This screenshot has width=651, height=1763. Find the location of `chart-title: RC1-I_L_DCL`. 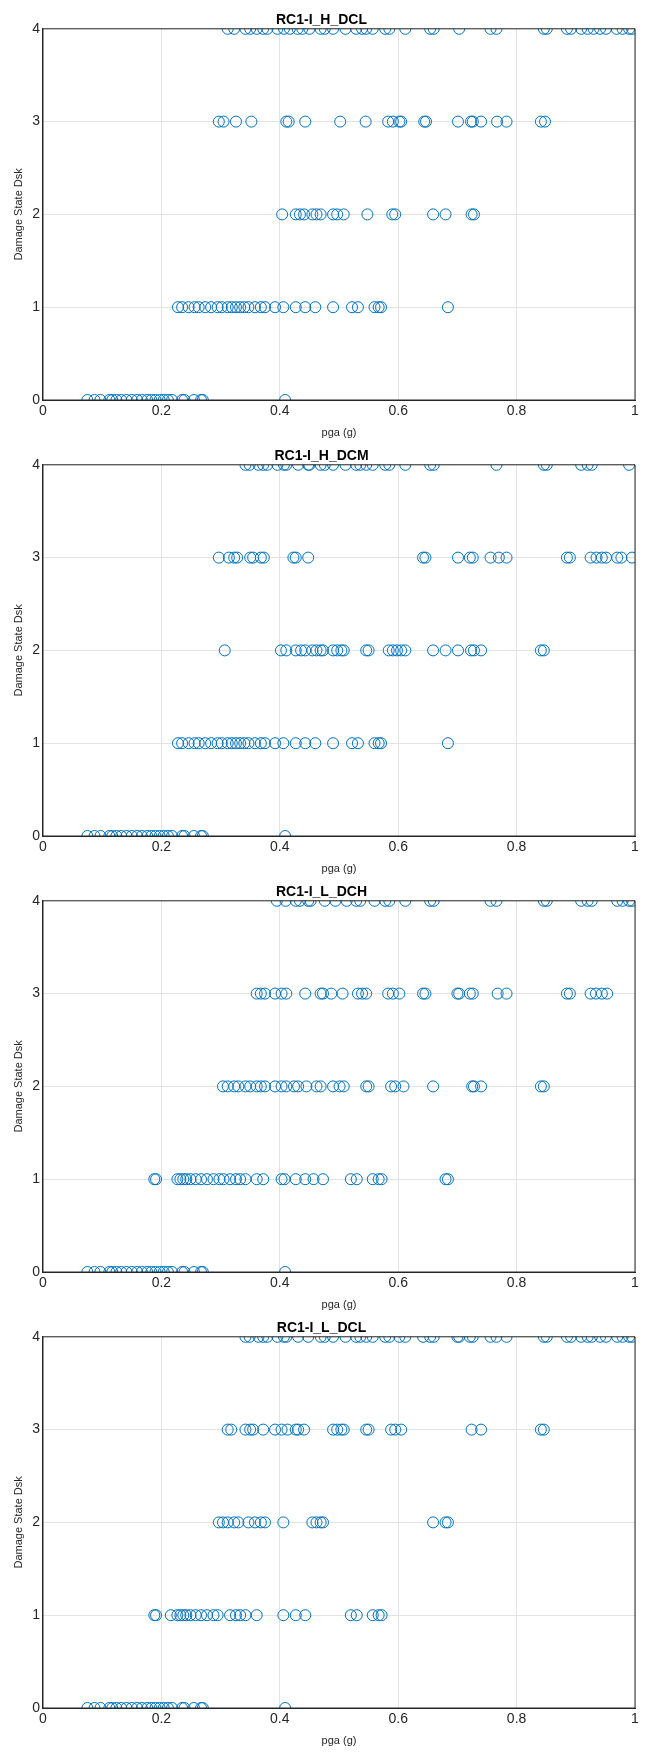

chart-title: RC1-I_L_DCL is located at coordinates (321, 1327).